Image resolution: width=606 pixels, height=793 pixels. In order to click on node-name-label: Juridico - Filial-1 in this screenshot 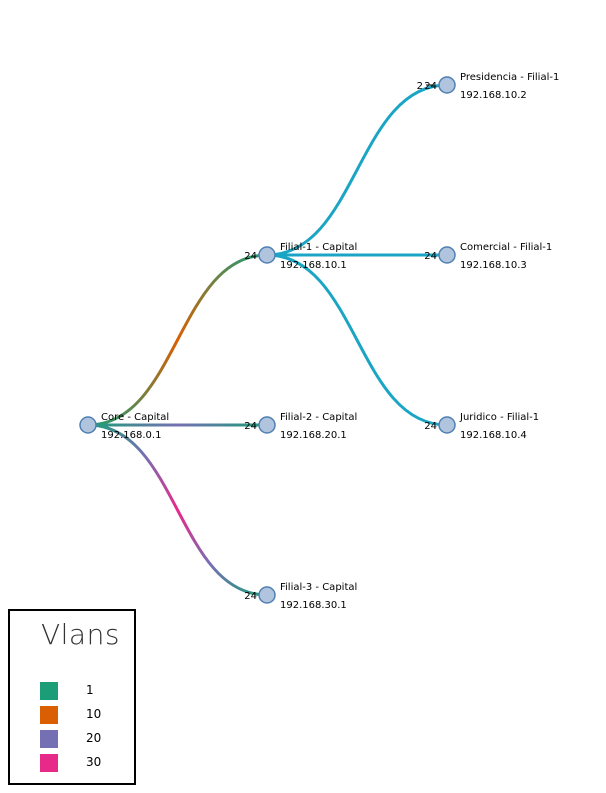, I will do `click(499, 417)`.